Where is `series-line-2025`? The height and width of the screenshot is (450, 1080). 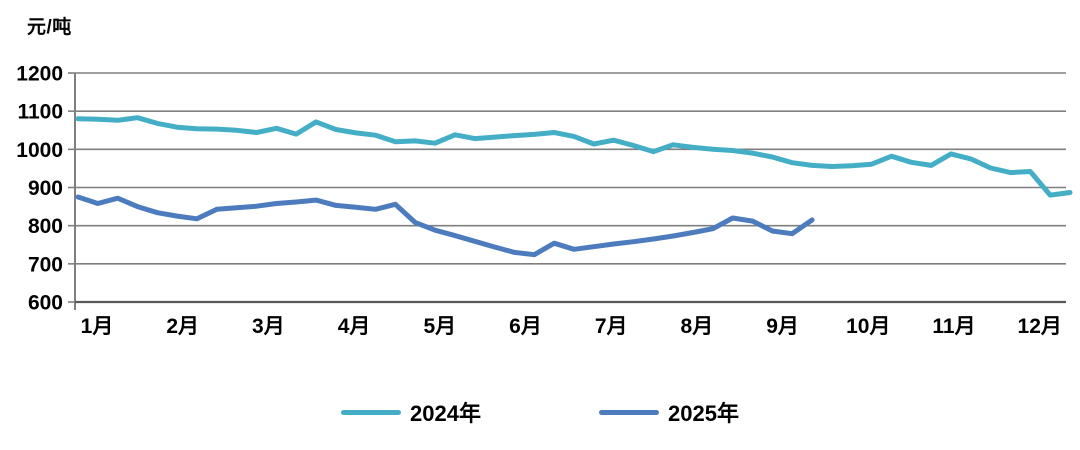 series-line-2025 is located at coordinates (445, 226).